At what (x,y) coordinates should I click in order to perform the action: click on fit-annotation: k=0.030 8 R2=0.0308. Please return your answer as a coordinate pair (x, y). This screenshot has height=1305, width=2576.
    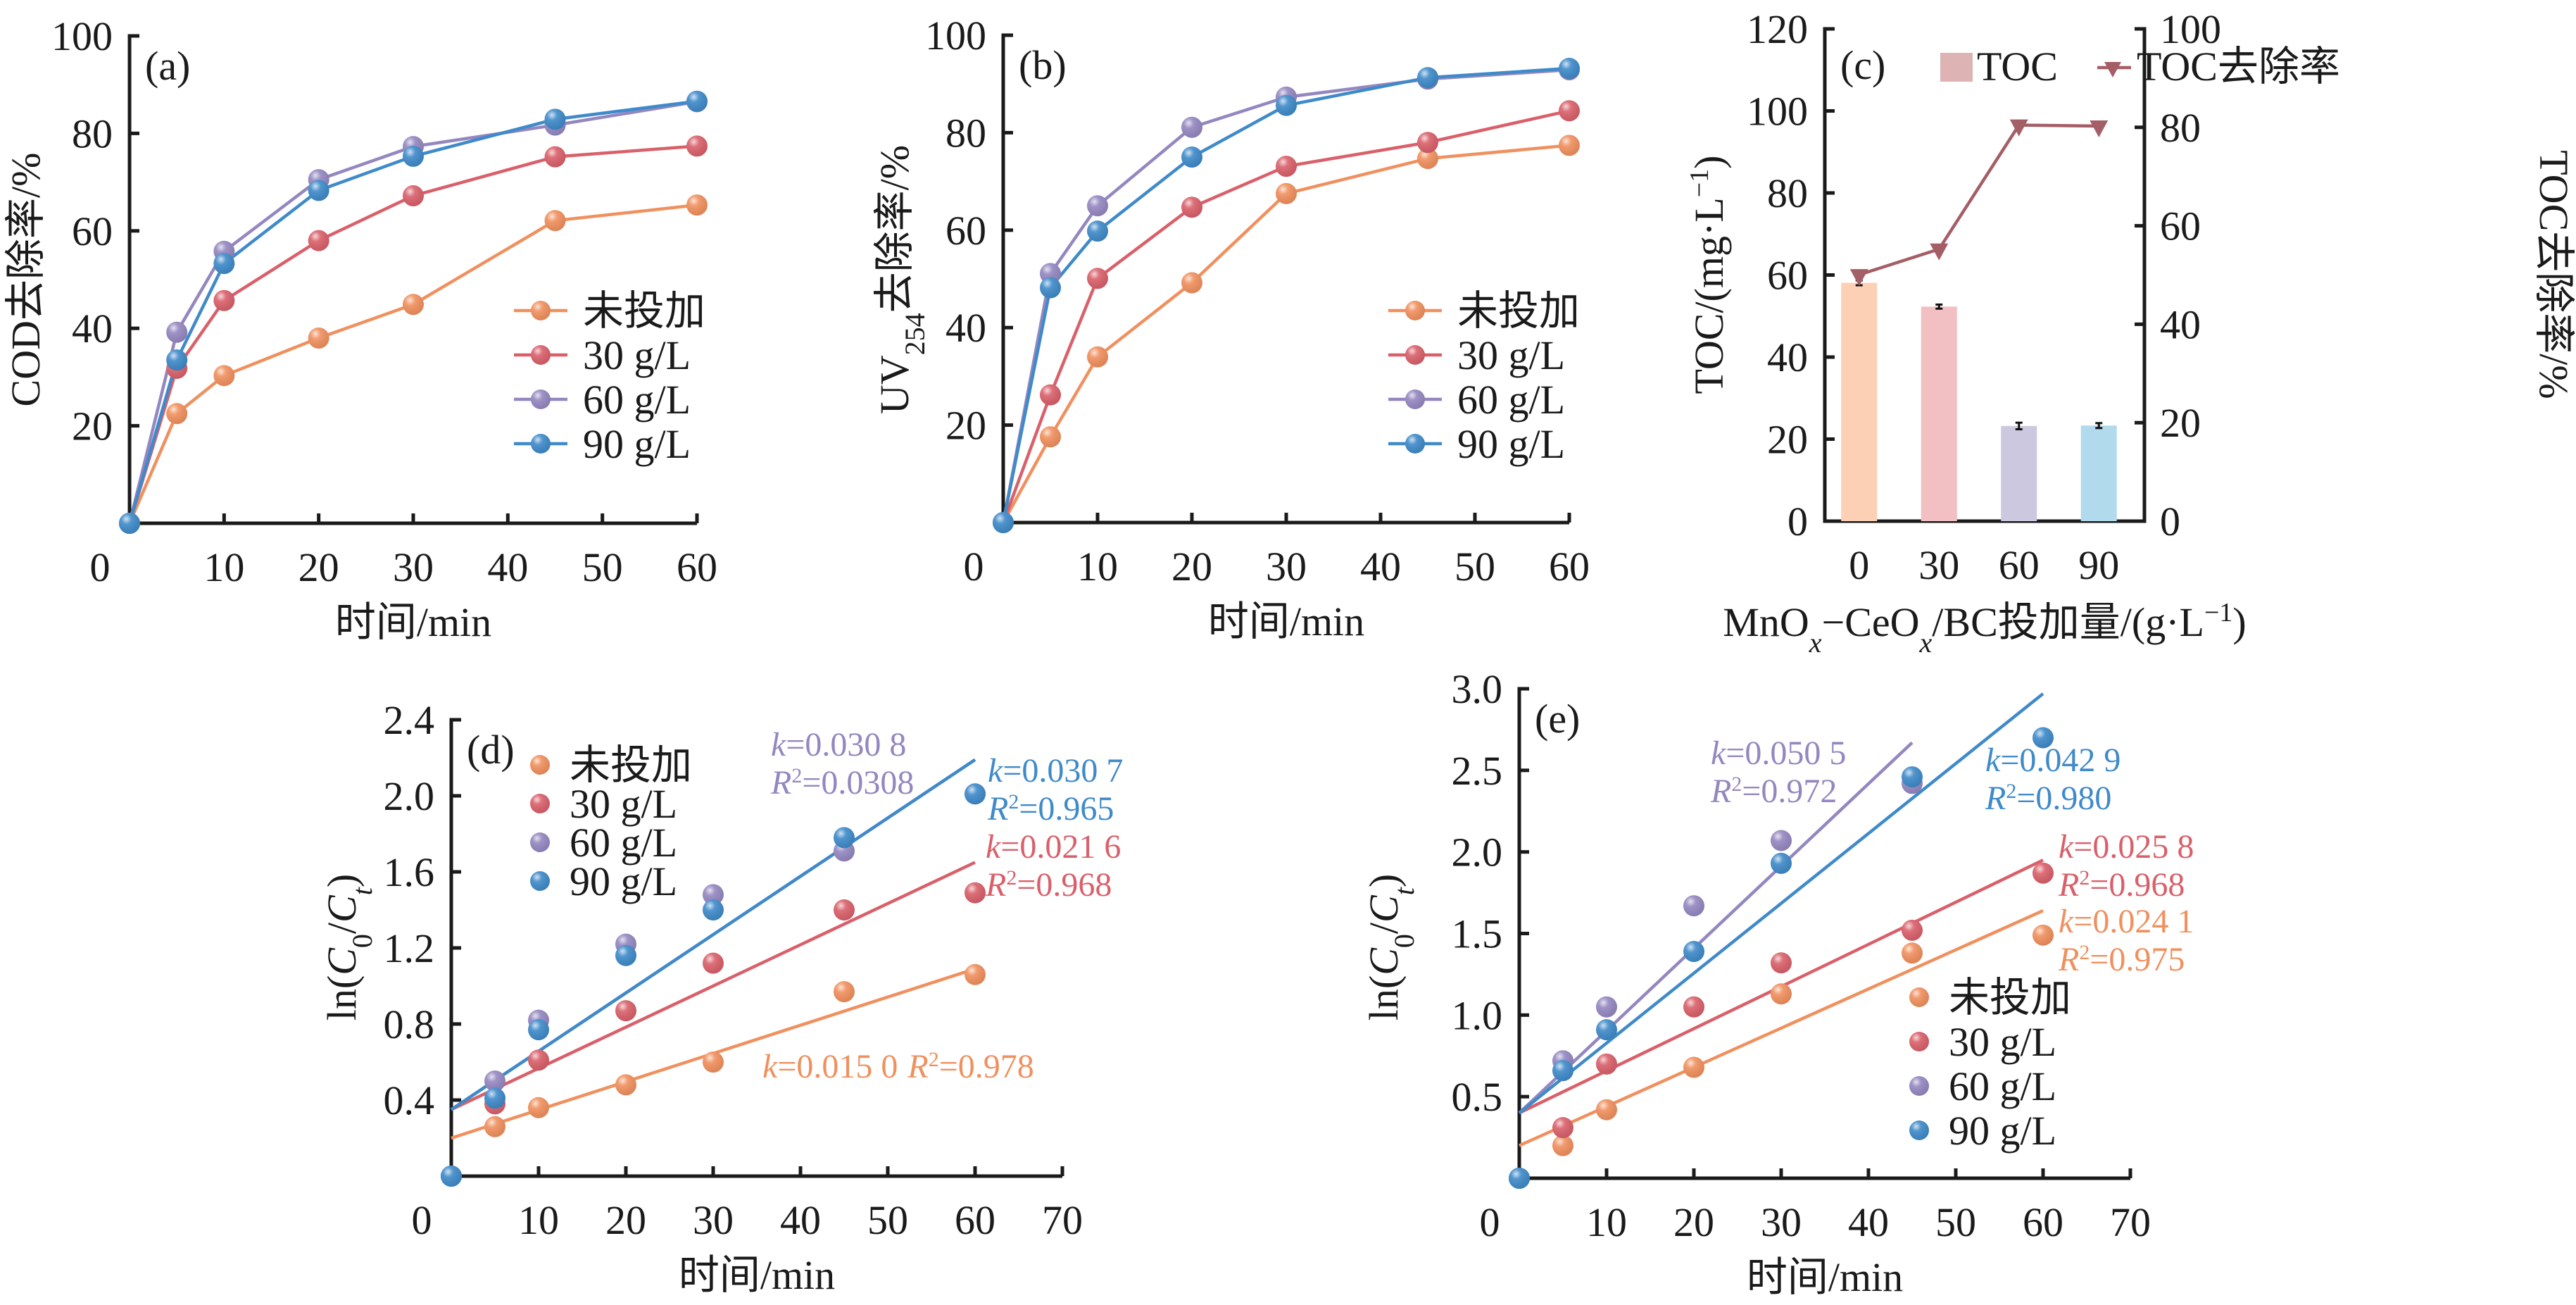
    Looking at the image, I should click on (842, 763).